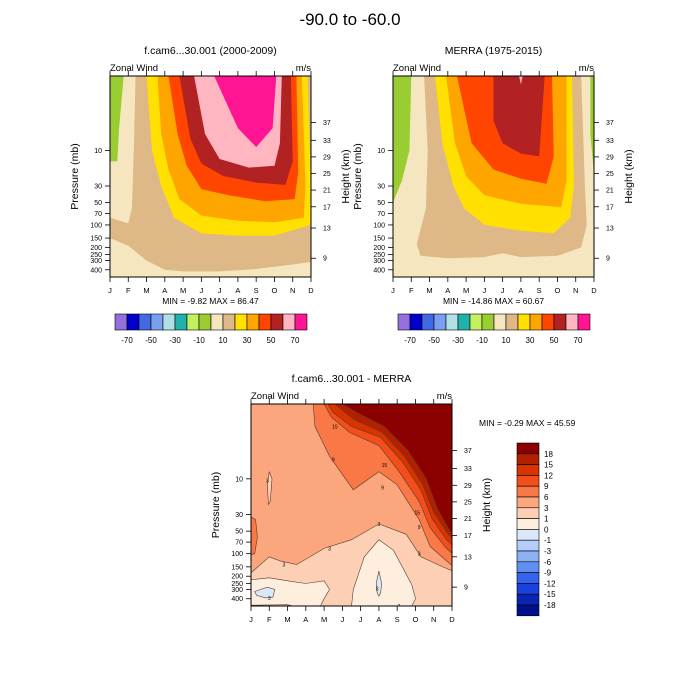 The image size is (700, 700). What do you see at coordinates (493, 51) in the screenshot?
I see `panel-title: MERRA (1975-2015)` at bounding box center [493, 51].